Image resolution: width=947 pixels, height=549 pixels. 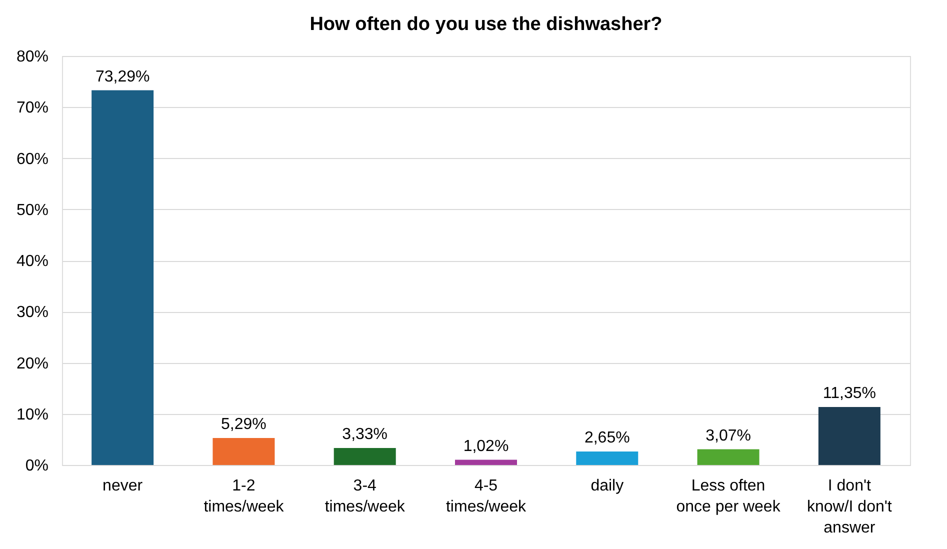 I want to click on x-tick-label: daily, so click(x=607, y=486).